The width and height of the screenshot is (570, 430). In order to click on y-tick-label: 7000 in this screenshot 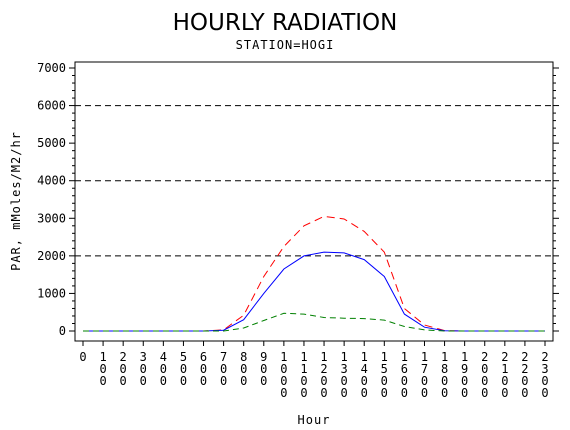, I will do `click(51, 68)`.